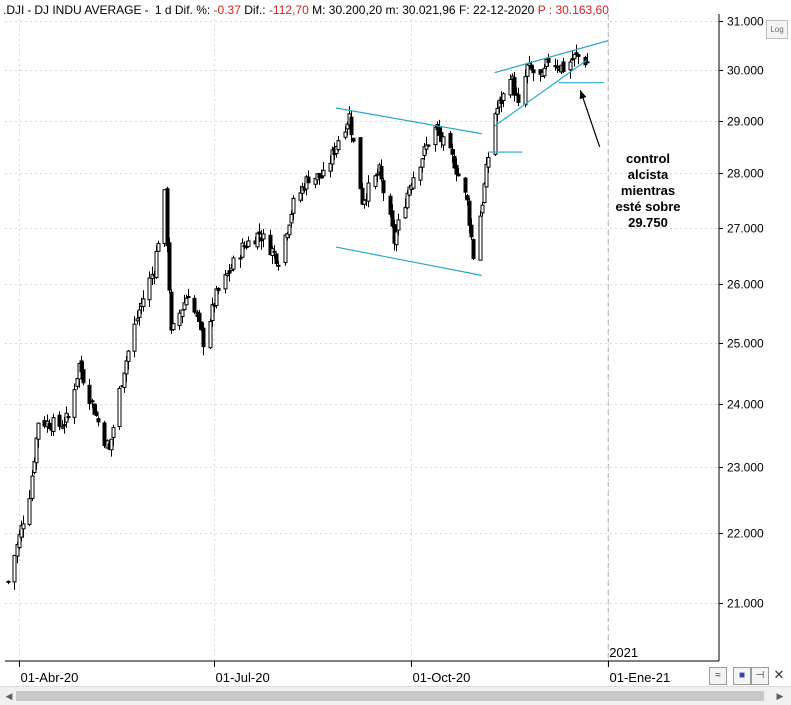 This screenshot has width=791, height=705. What do you see at coordinates (583, 95) in the screenshot?
I see `arrow-head-icon` at bounding box center [583, 95].